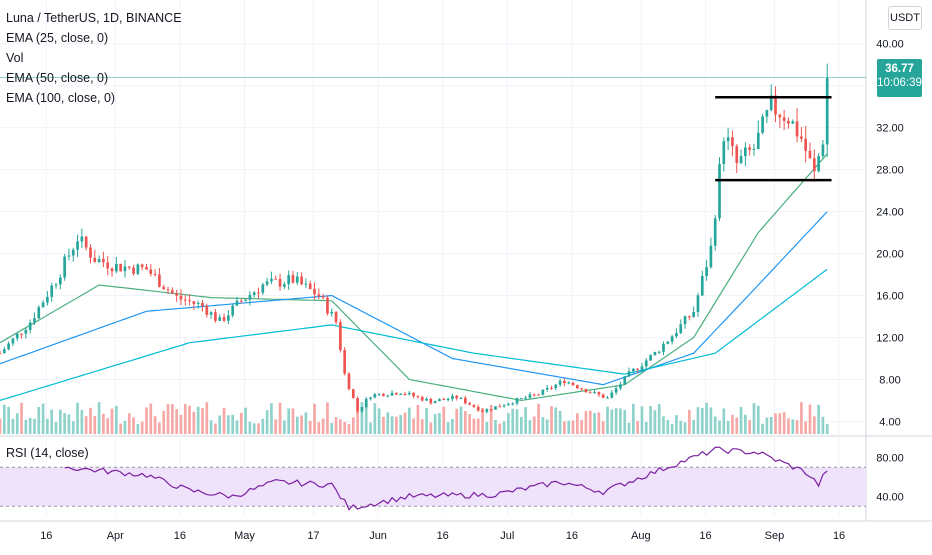 This screenshot has height=555, width=932. I want to click on ema100-legend: EMA (100, close, 0), so click(61, 98).